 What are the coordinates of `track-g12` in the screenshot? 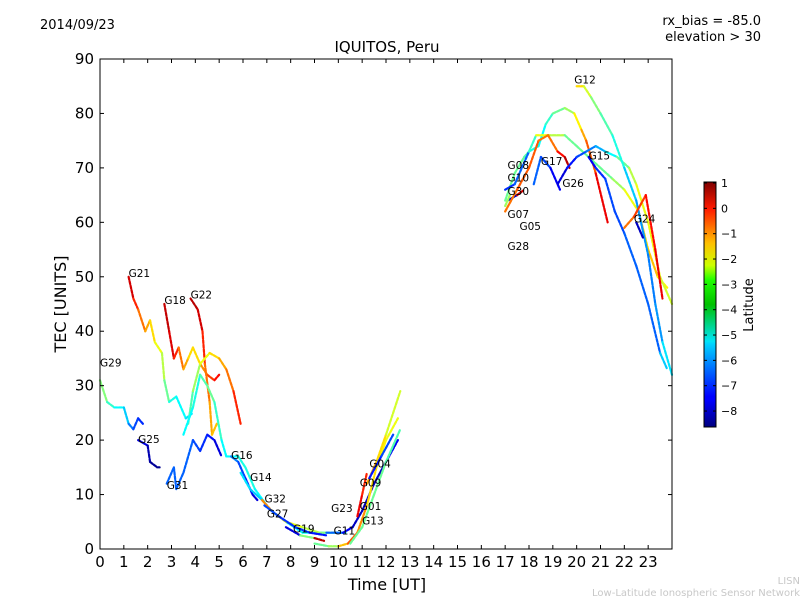 It's located at (624, 230).